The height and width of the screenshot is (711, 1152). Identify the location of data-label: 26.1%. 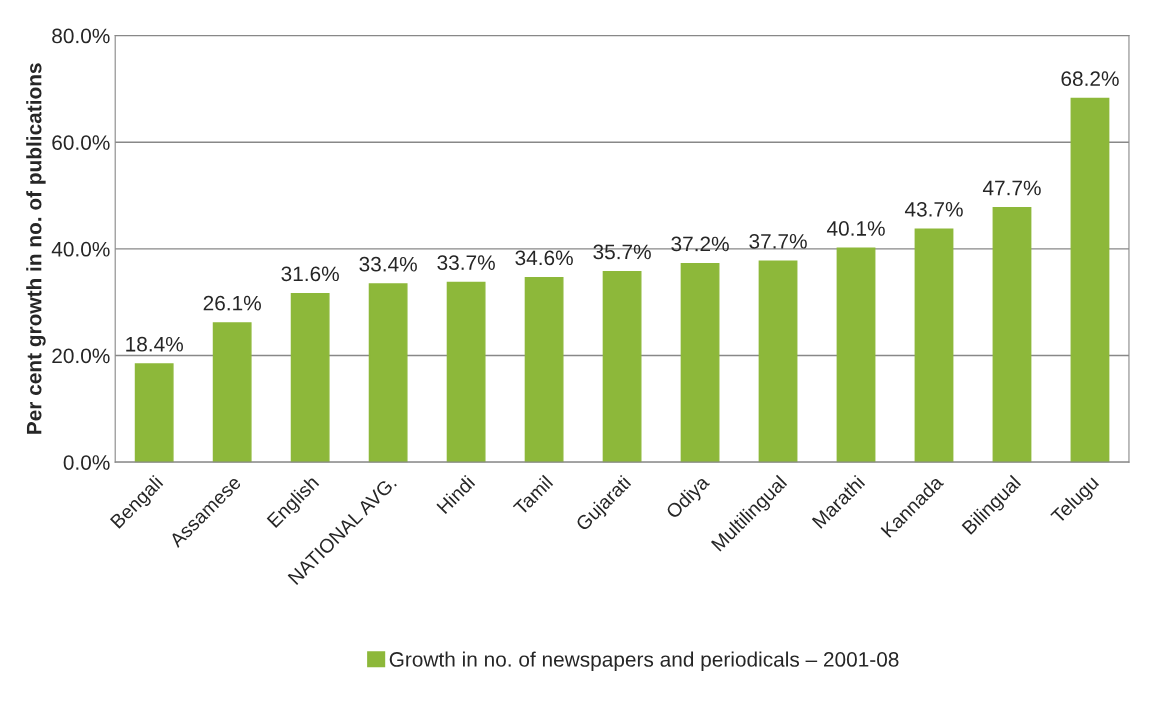
(232, 303).